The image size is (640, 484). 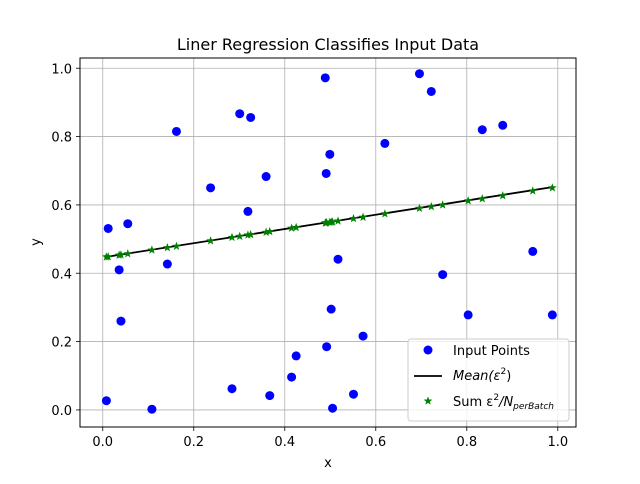 What do you see at coordinates (533, 407) in the screenshot?
I see `legend-sum-sub: perBatch` at bounding box center [533, 407].